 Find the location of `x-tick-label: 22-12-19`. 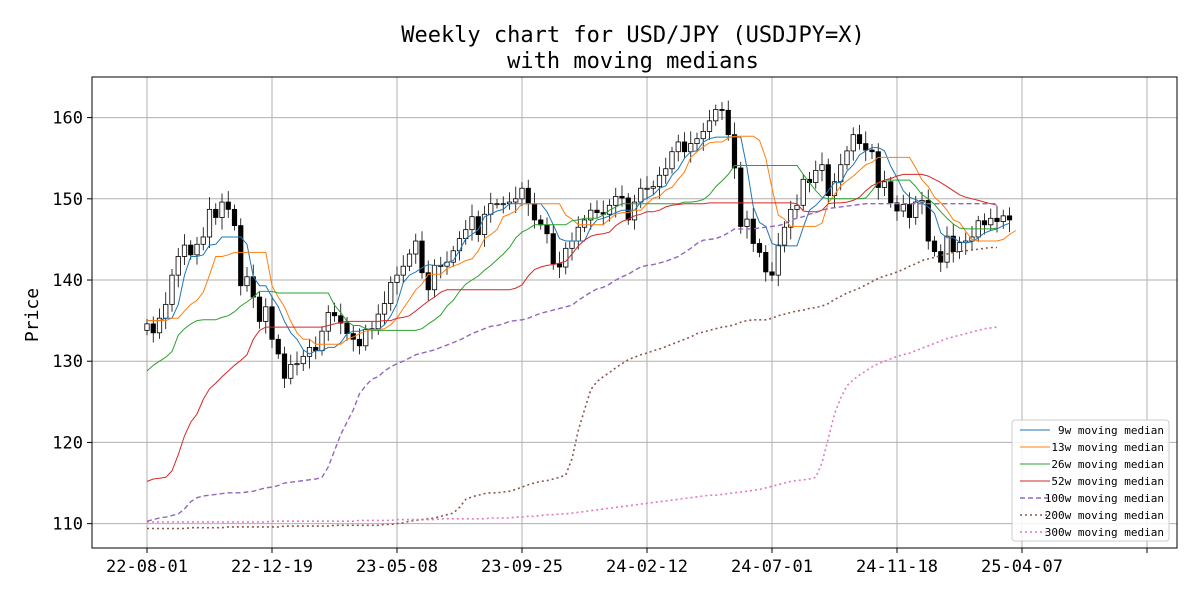

x-tick-label: 22-12-19 is located at coordinates (272, 567).